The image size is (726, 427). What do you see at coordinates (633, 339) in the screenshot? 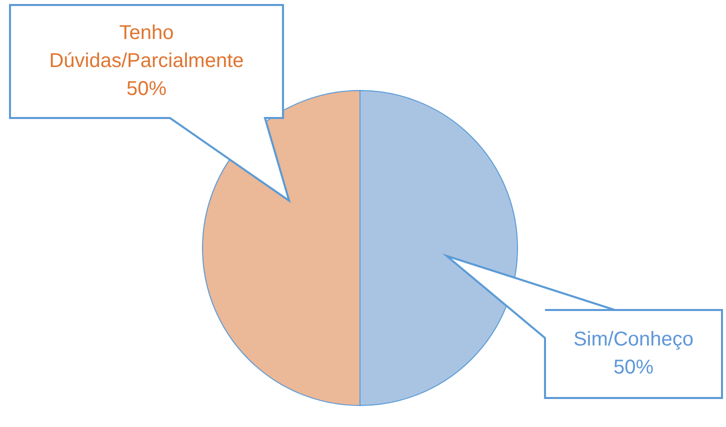
I see `slice-label: Sim/Conheço` at bounding box center [633, 339].